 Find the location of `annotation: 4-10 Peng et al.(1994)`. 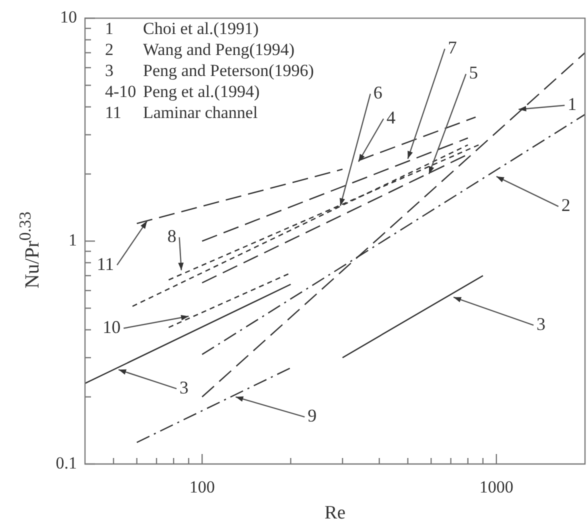

annotation: 4-10 Peng et al.(1994) is located at coordinates (182, 91).